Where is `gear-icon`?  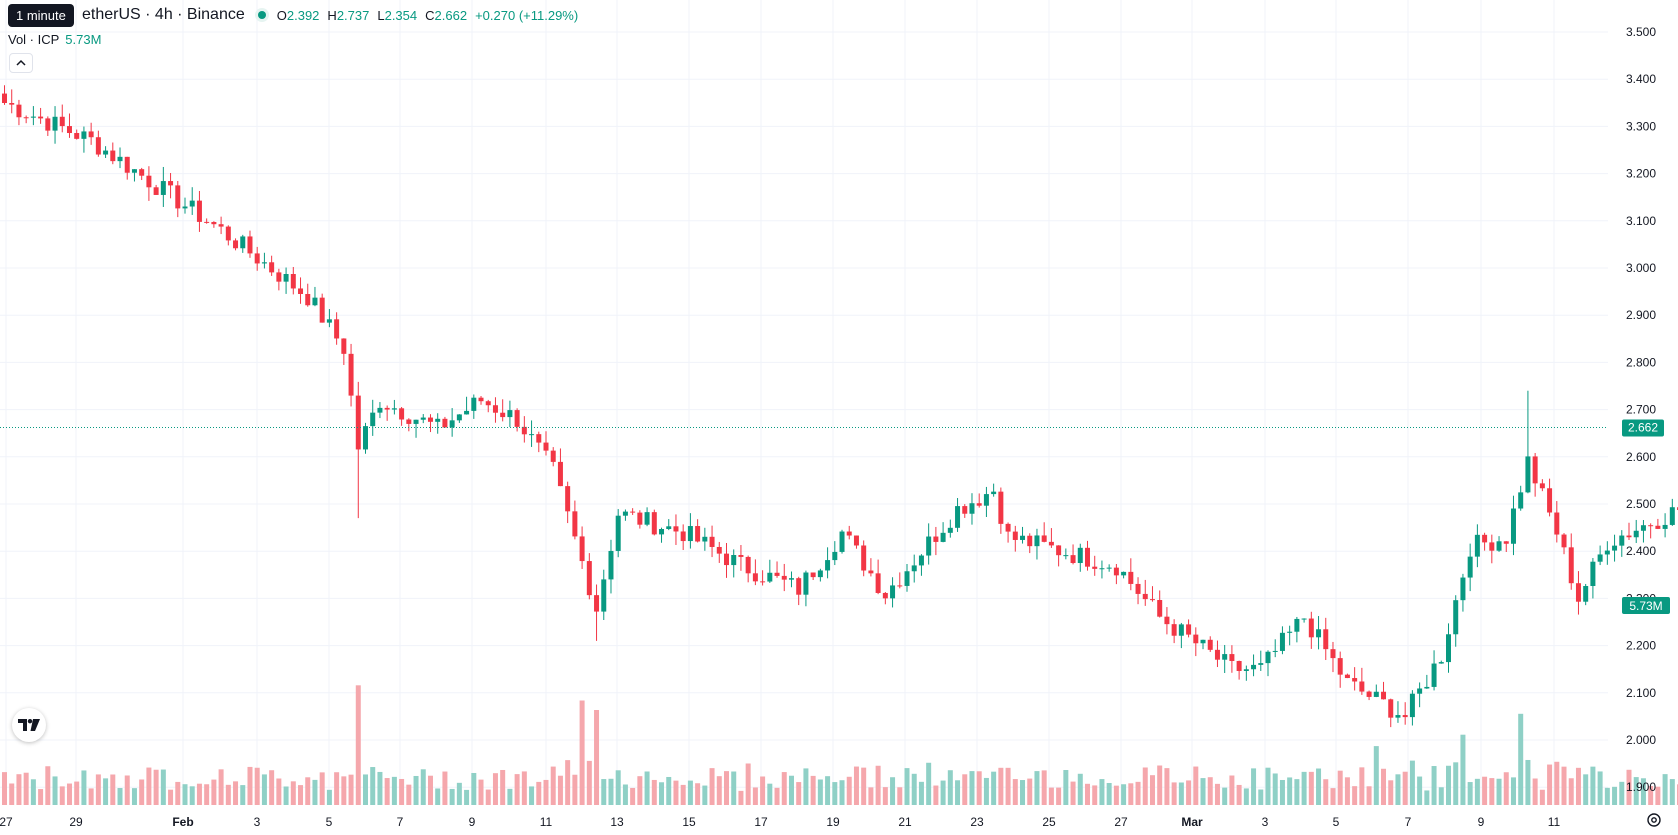
gear-icon is located at coordinates (1654, 820).